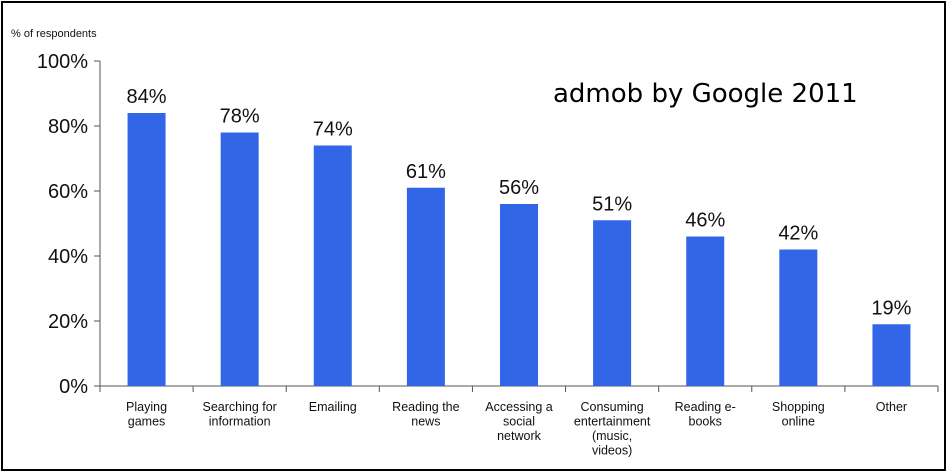 Image resolution: width=947 pixels, height=471 pixels. What do you see at coordinates (333, 407) in the screenshot?
I see `x-category-label: Emailing` at bounding box center [333, 407].